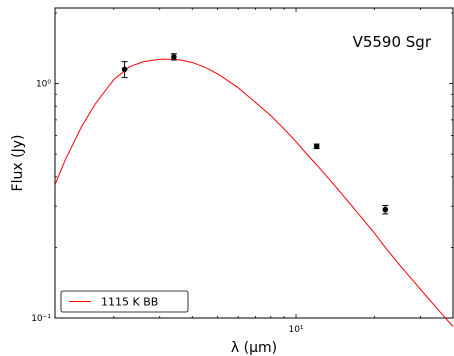  I want to click on legend-box, so click(124, 301).